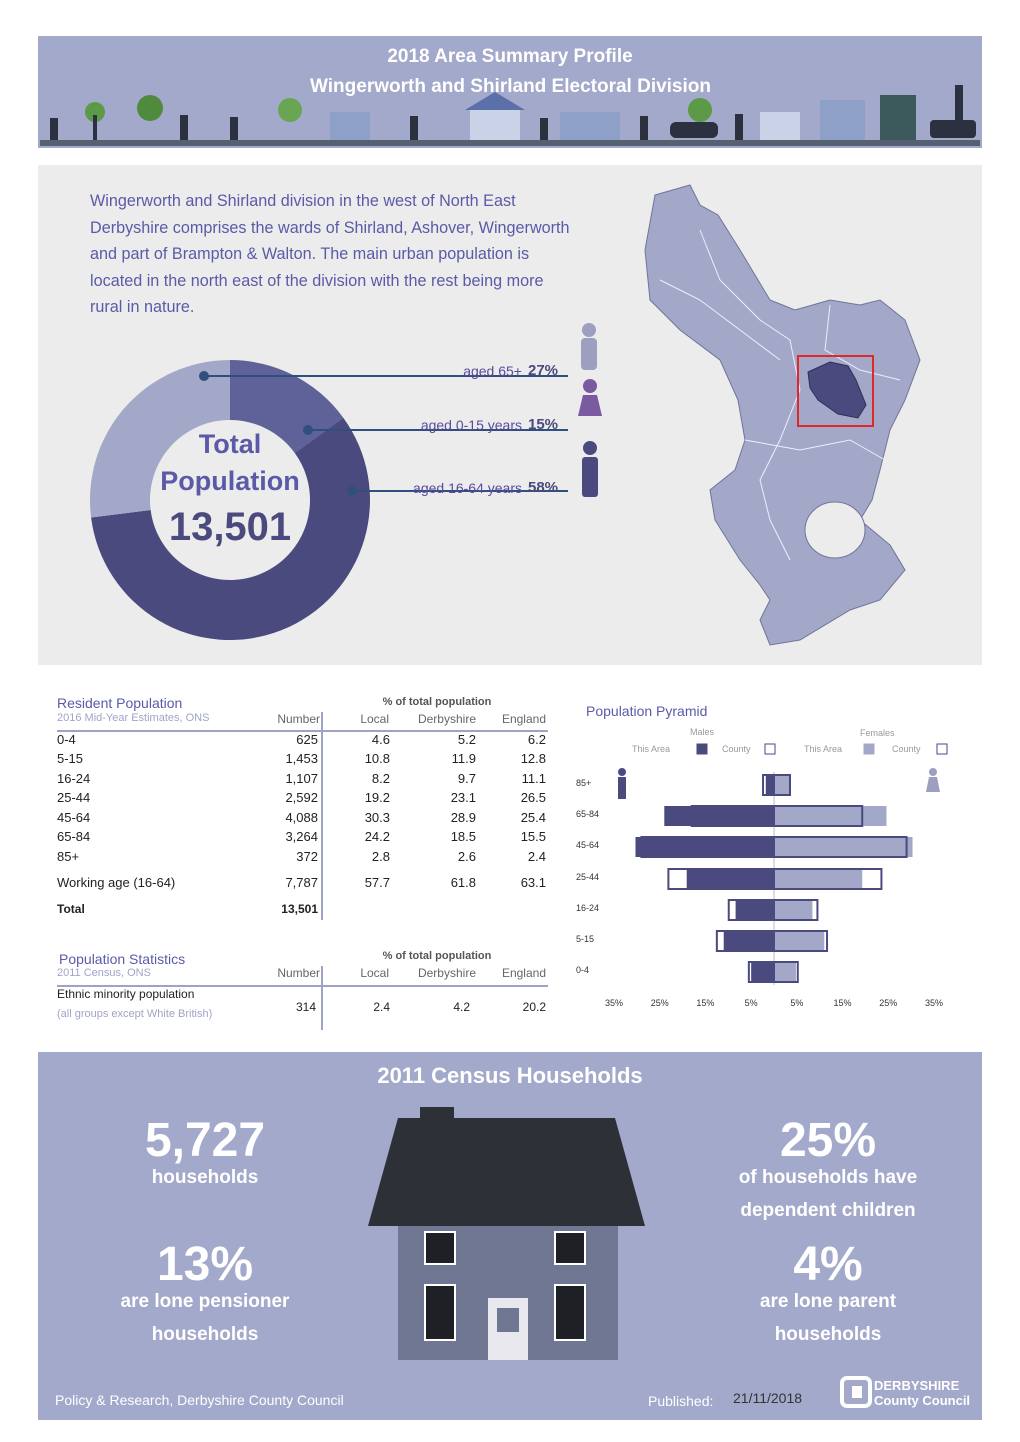  What do you see at coordinates (933, 772) in the screenshot?
I see `icon-female` at bounding box center [933, 772].